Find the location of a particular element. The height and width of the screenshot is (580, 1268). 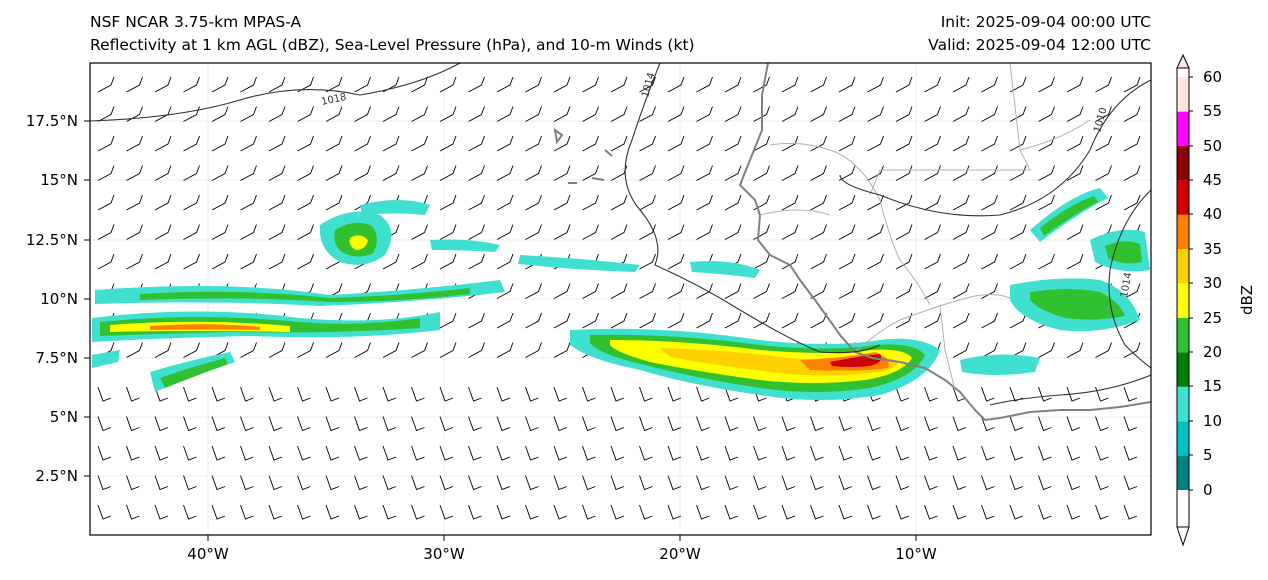

colorbar-swatch is located at coordinates (1183, 472).